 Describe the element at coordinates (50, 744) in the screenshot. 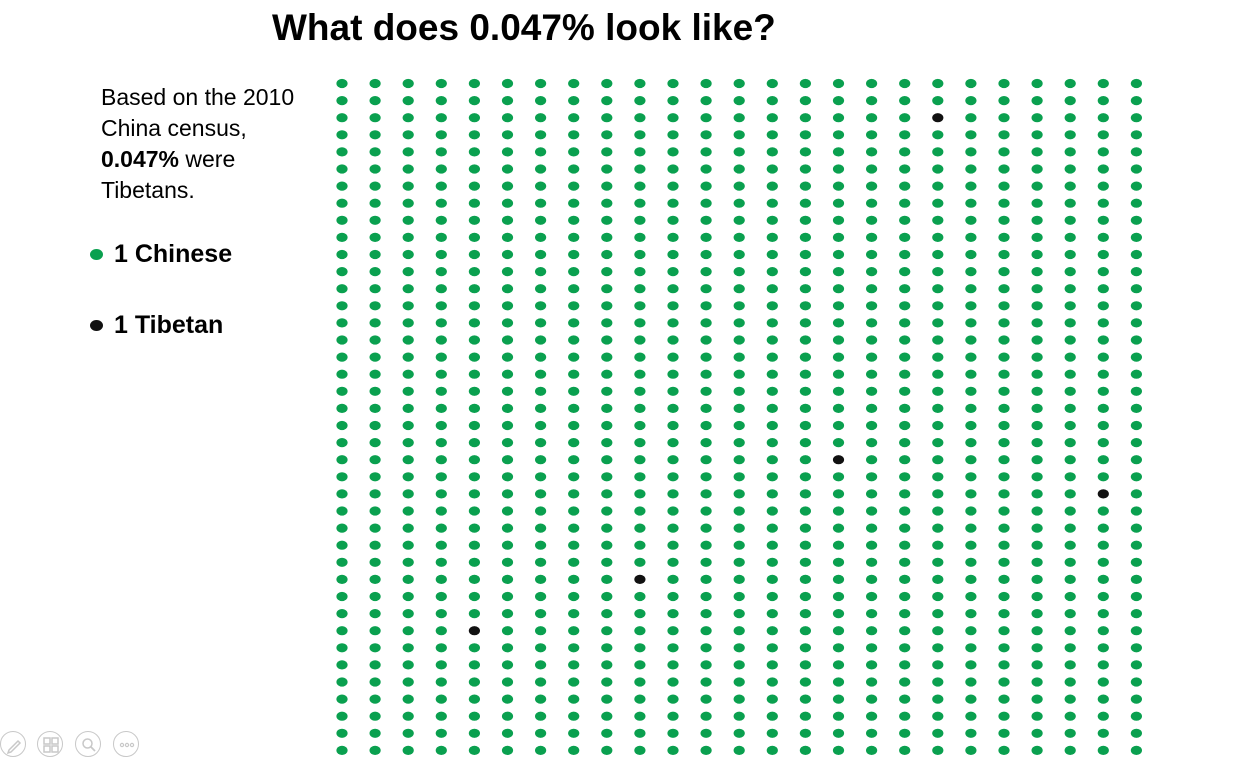

I see `slides-grid-button` at that location.